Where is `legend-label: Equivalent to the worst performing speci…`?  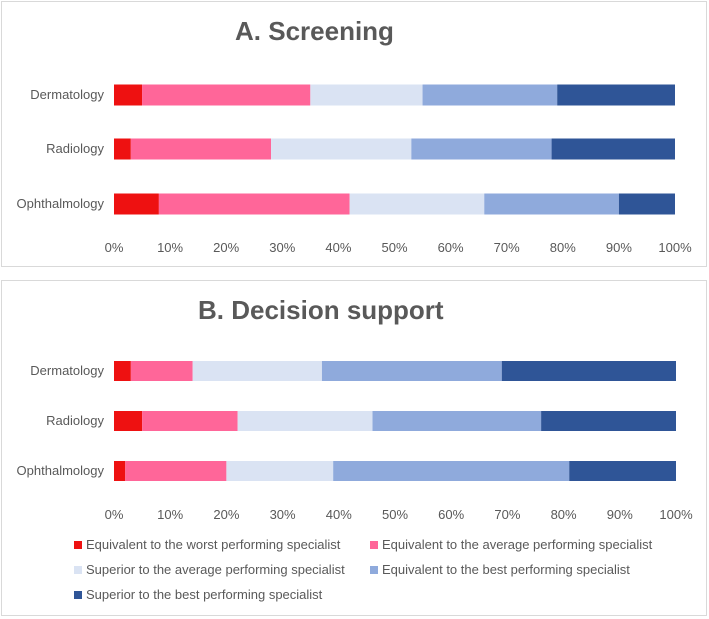 legend-label: Equivalent to the worst performing speci… is located at coordinates (213, 544).